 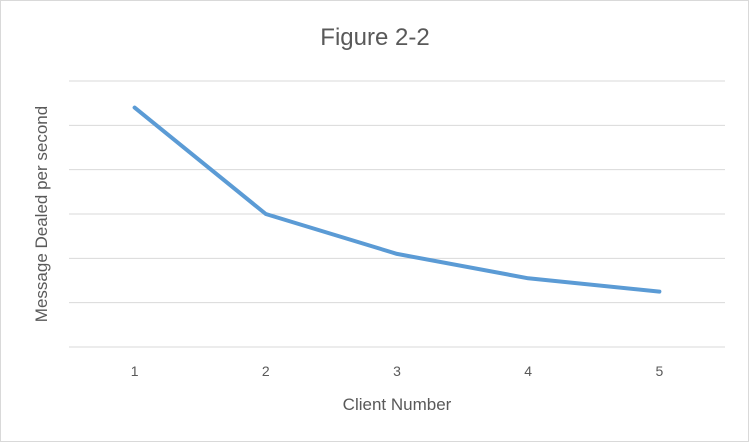 I want to click on x-tick-labels: 1 2 3 4 5, so click(x=397, y=371).